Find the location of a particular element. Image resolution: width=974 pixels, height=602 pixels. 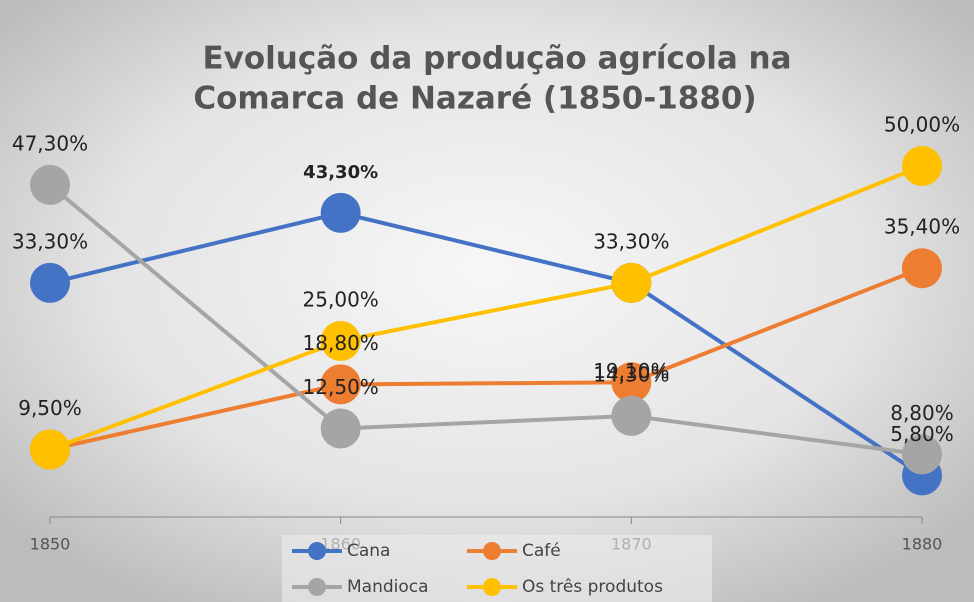

data-label: 47,30% is located at coordinates (50, 143).